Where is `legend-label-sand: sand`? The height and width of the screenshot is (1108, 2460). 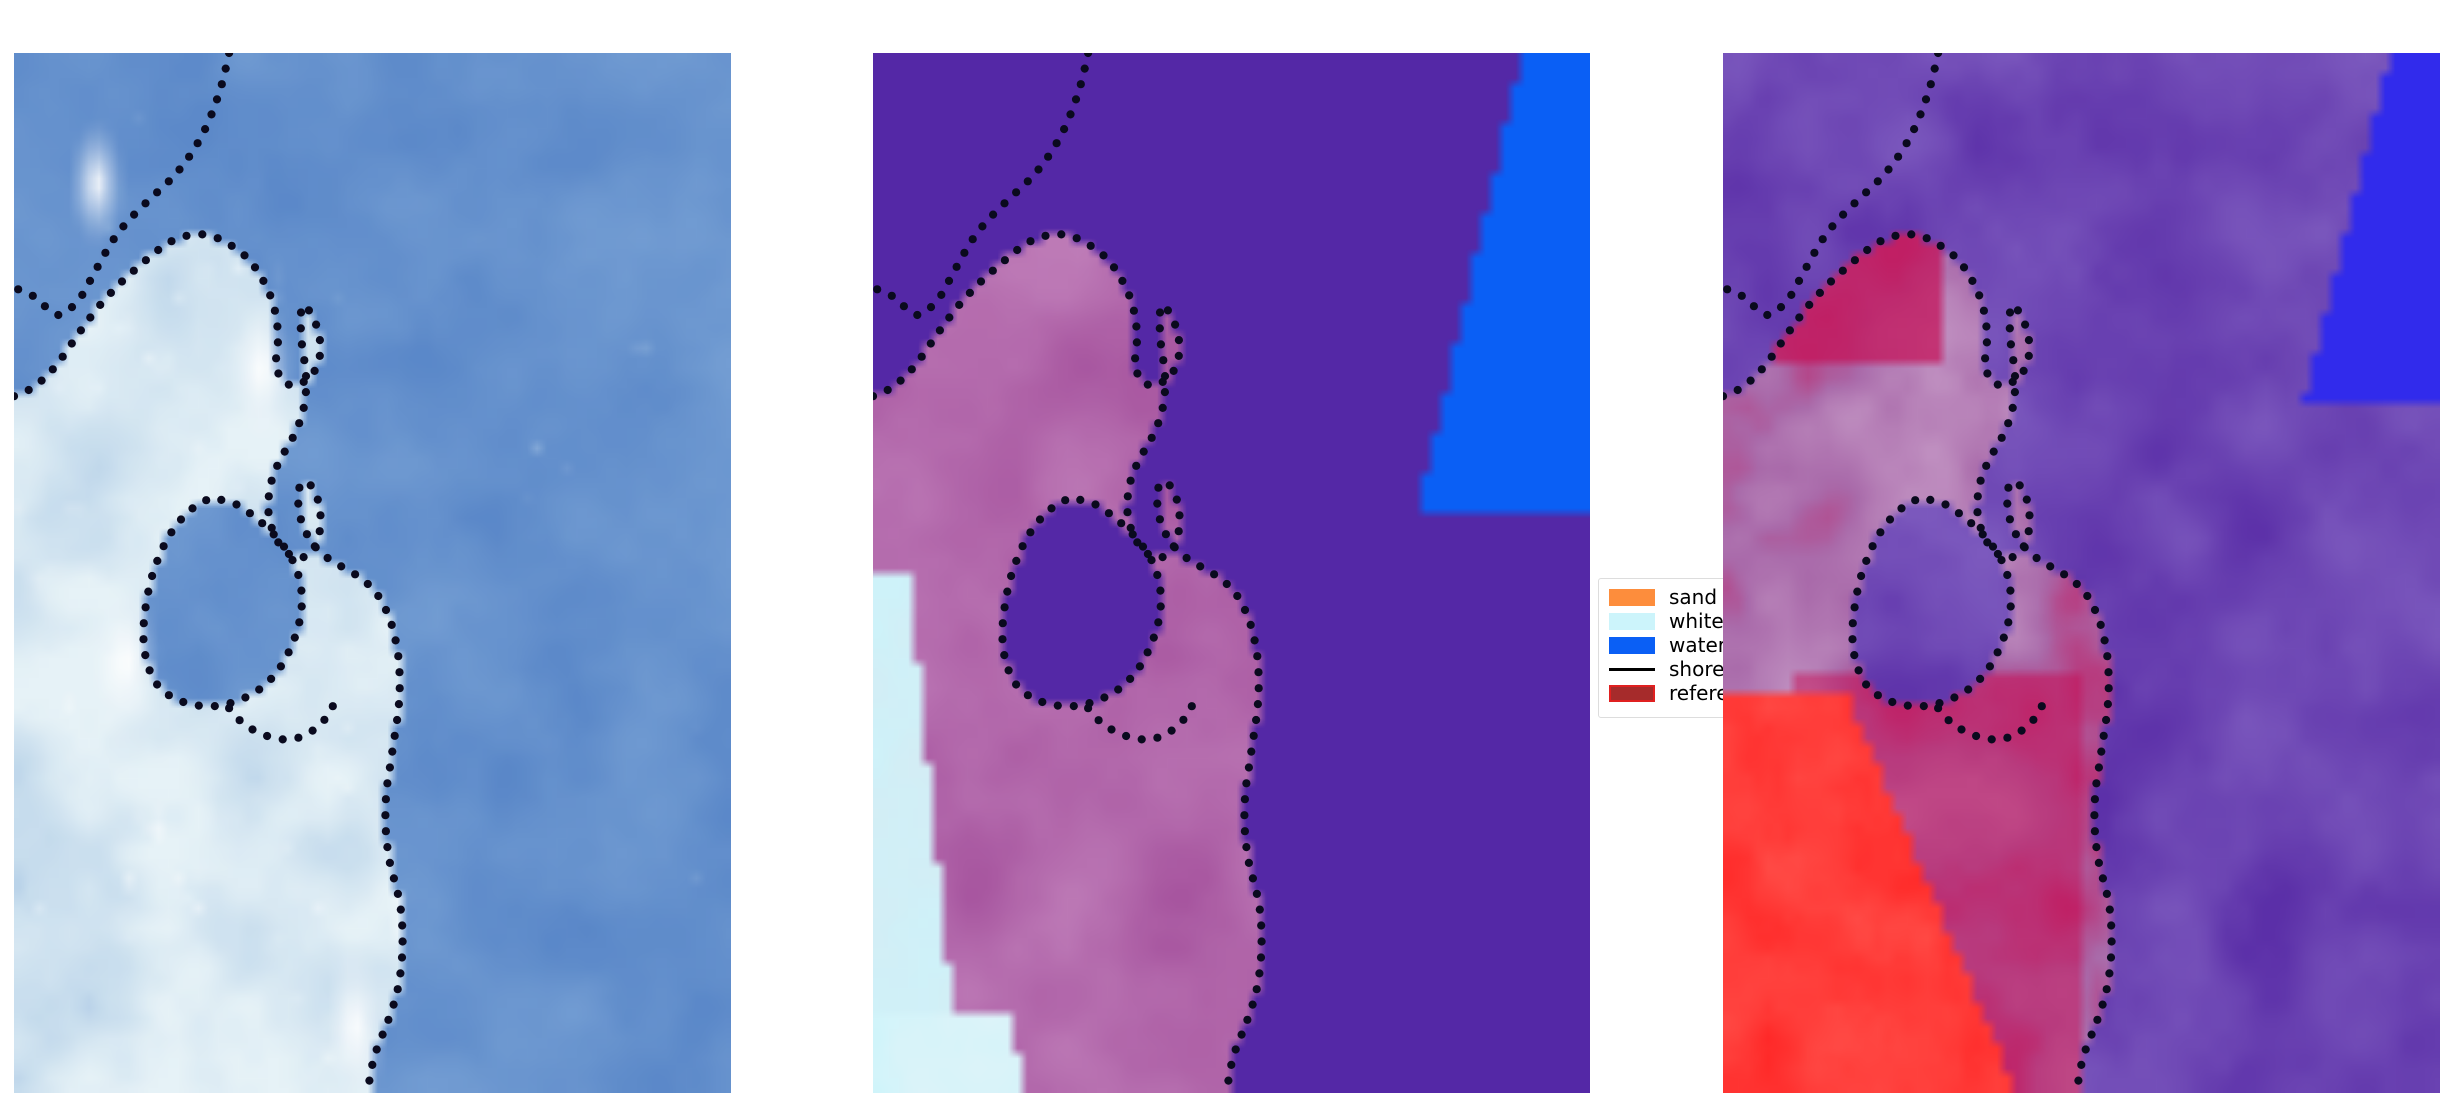
legend-label-sand: sand is located at coordinates (1693, 597).